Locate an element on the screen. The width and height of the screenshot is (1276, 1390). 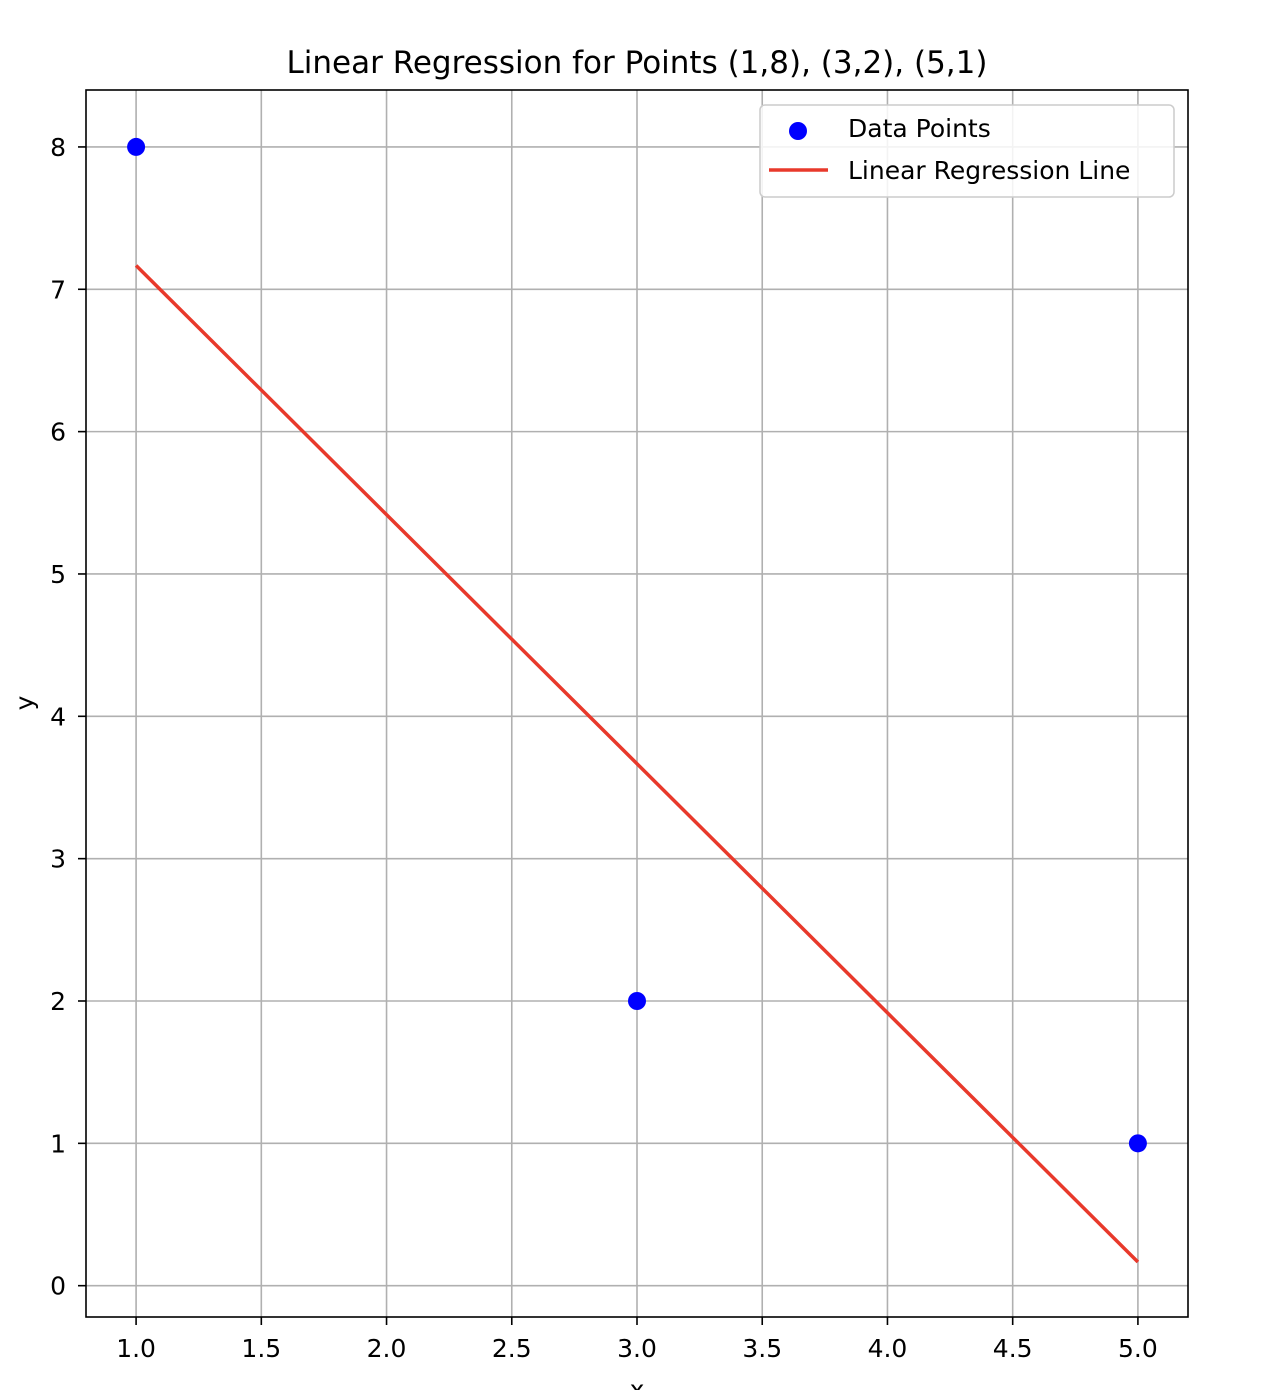
legend: Data Points Linear Regression Line is located at coordinates (967, 151).